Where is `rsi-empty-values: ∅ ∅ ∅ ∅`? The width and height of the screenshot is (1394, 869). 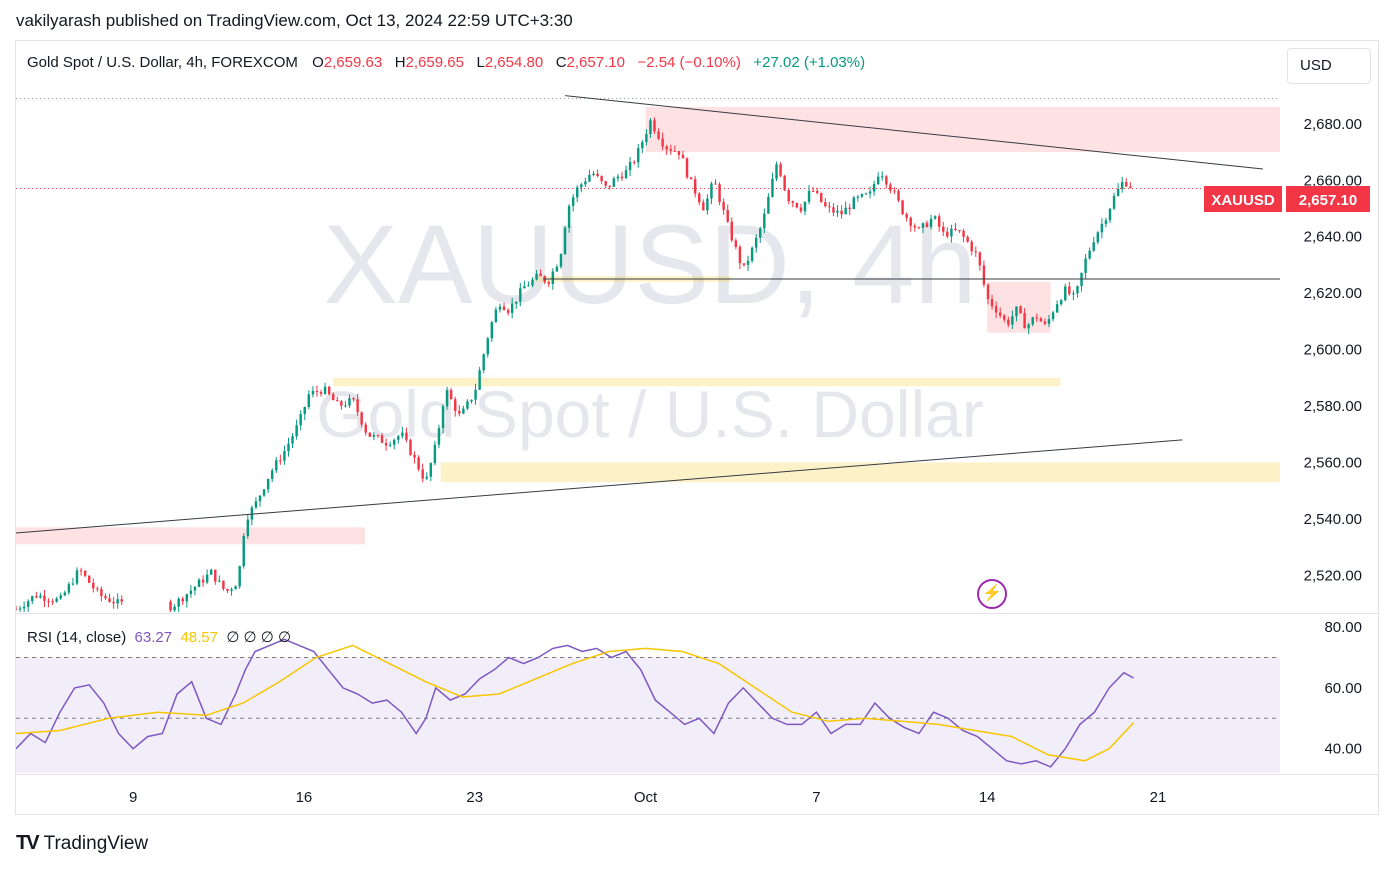 rsi-empty-values: ∅ ∅ ∅ ∅ is located at coordinates (259, 637).